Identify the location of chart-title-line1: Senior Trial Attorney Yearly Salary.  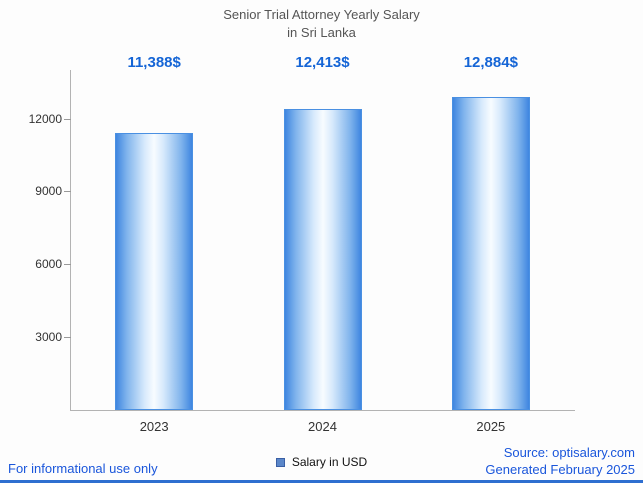
(321, 14).